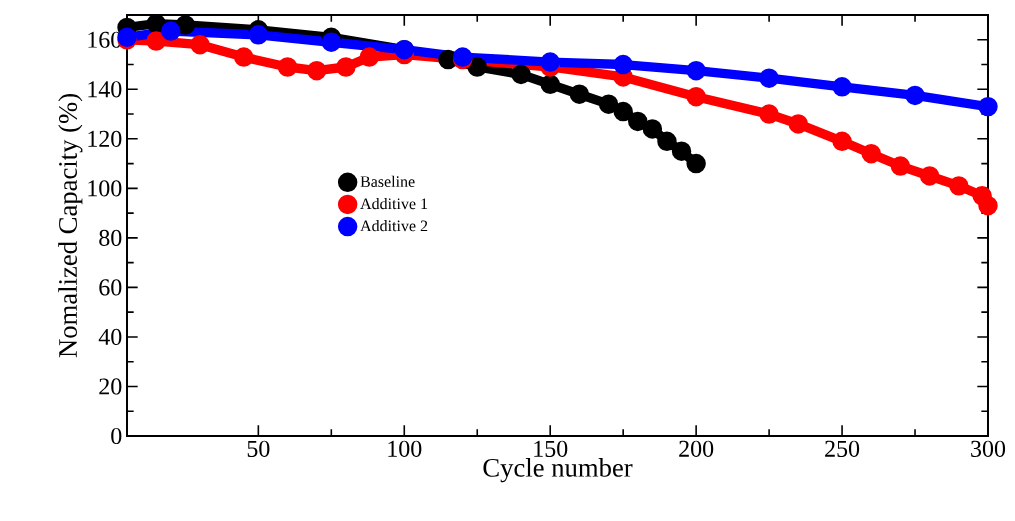  What do you see at coordinates (551, 448) in the screenshot?
I see `x-tick-label: 150` at bounding box center [551, 448].